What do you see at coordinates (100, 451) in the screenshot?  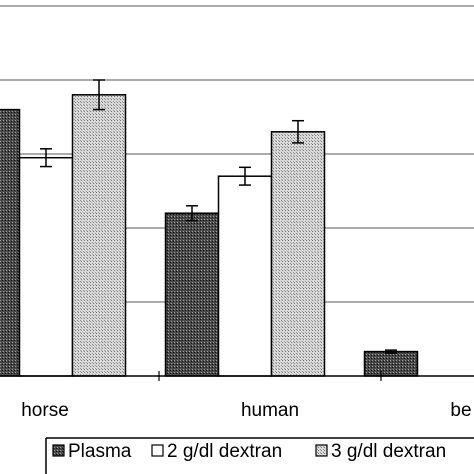 I see `legend-label: Plasma` at bounding box center [100, 451].